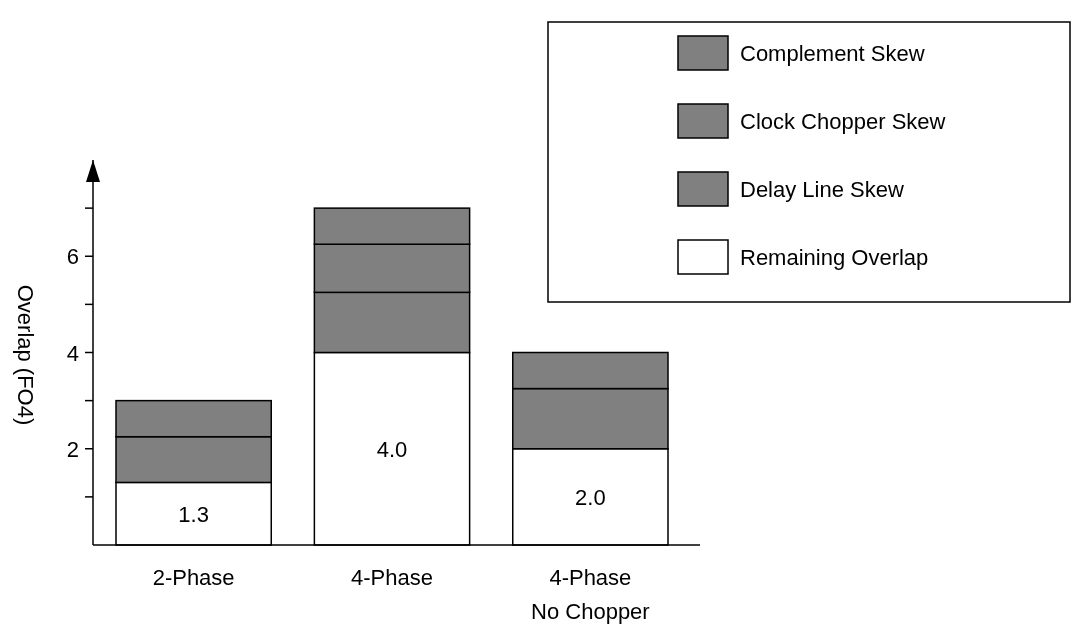 This screenshot has width=1083, height=630. Describe the element at coordinates (832, 53) in the screenshot. I see `legend-label: Complement Skew` at that location.